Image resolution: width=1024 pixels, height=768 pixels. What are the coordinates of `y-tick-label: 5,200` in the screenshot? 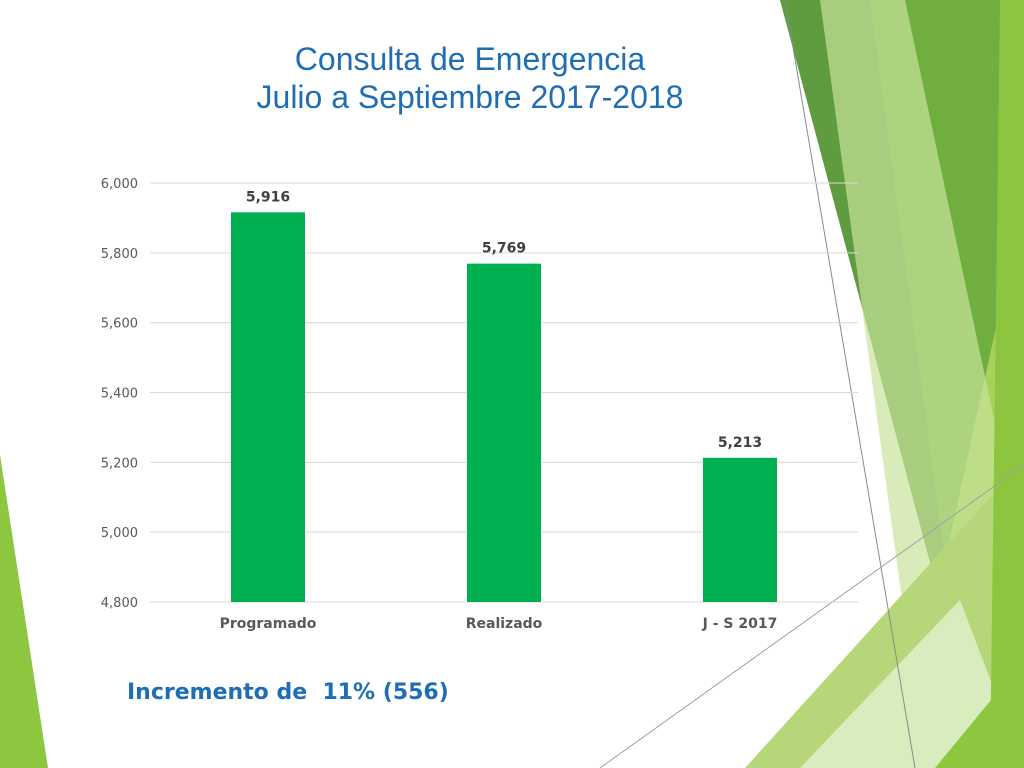 It's located at (119, 463).